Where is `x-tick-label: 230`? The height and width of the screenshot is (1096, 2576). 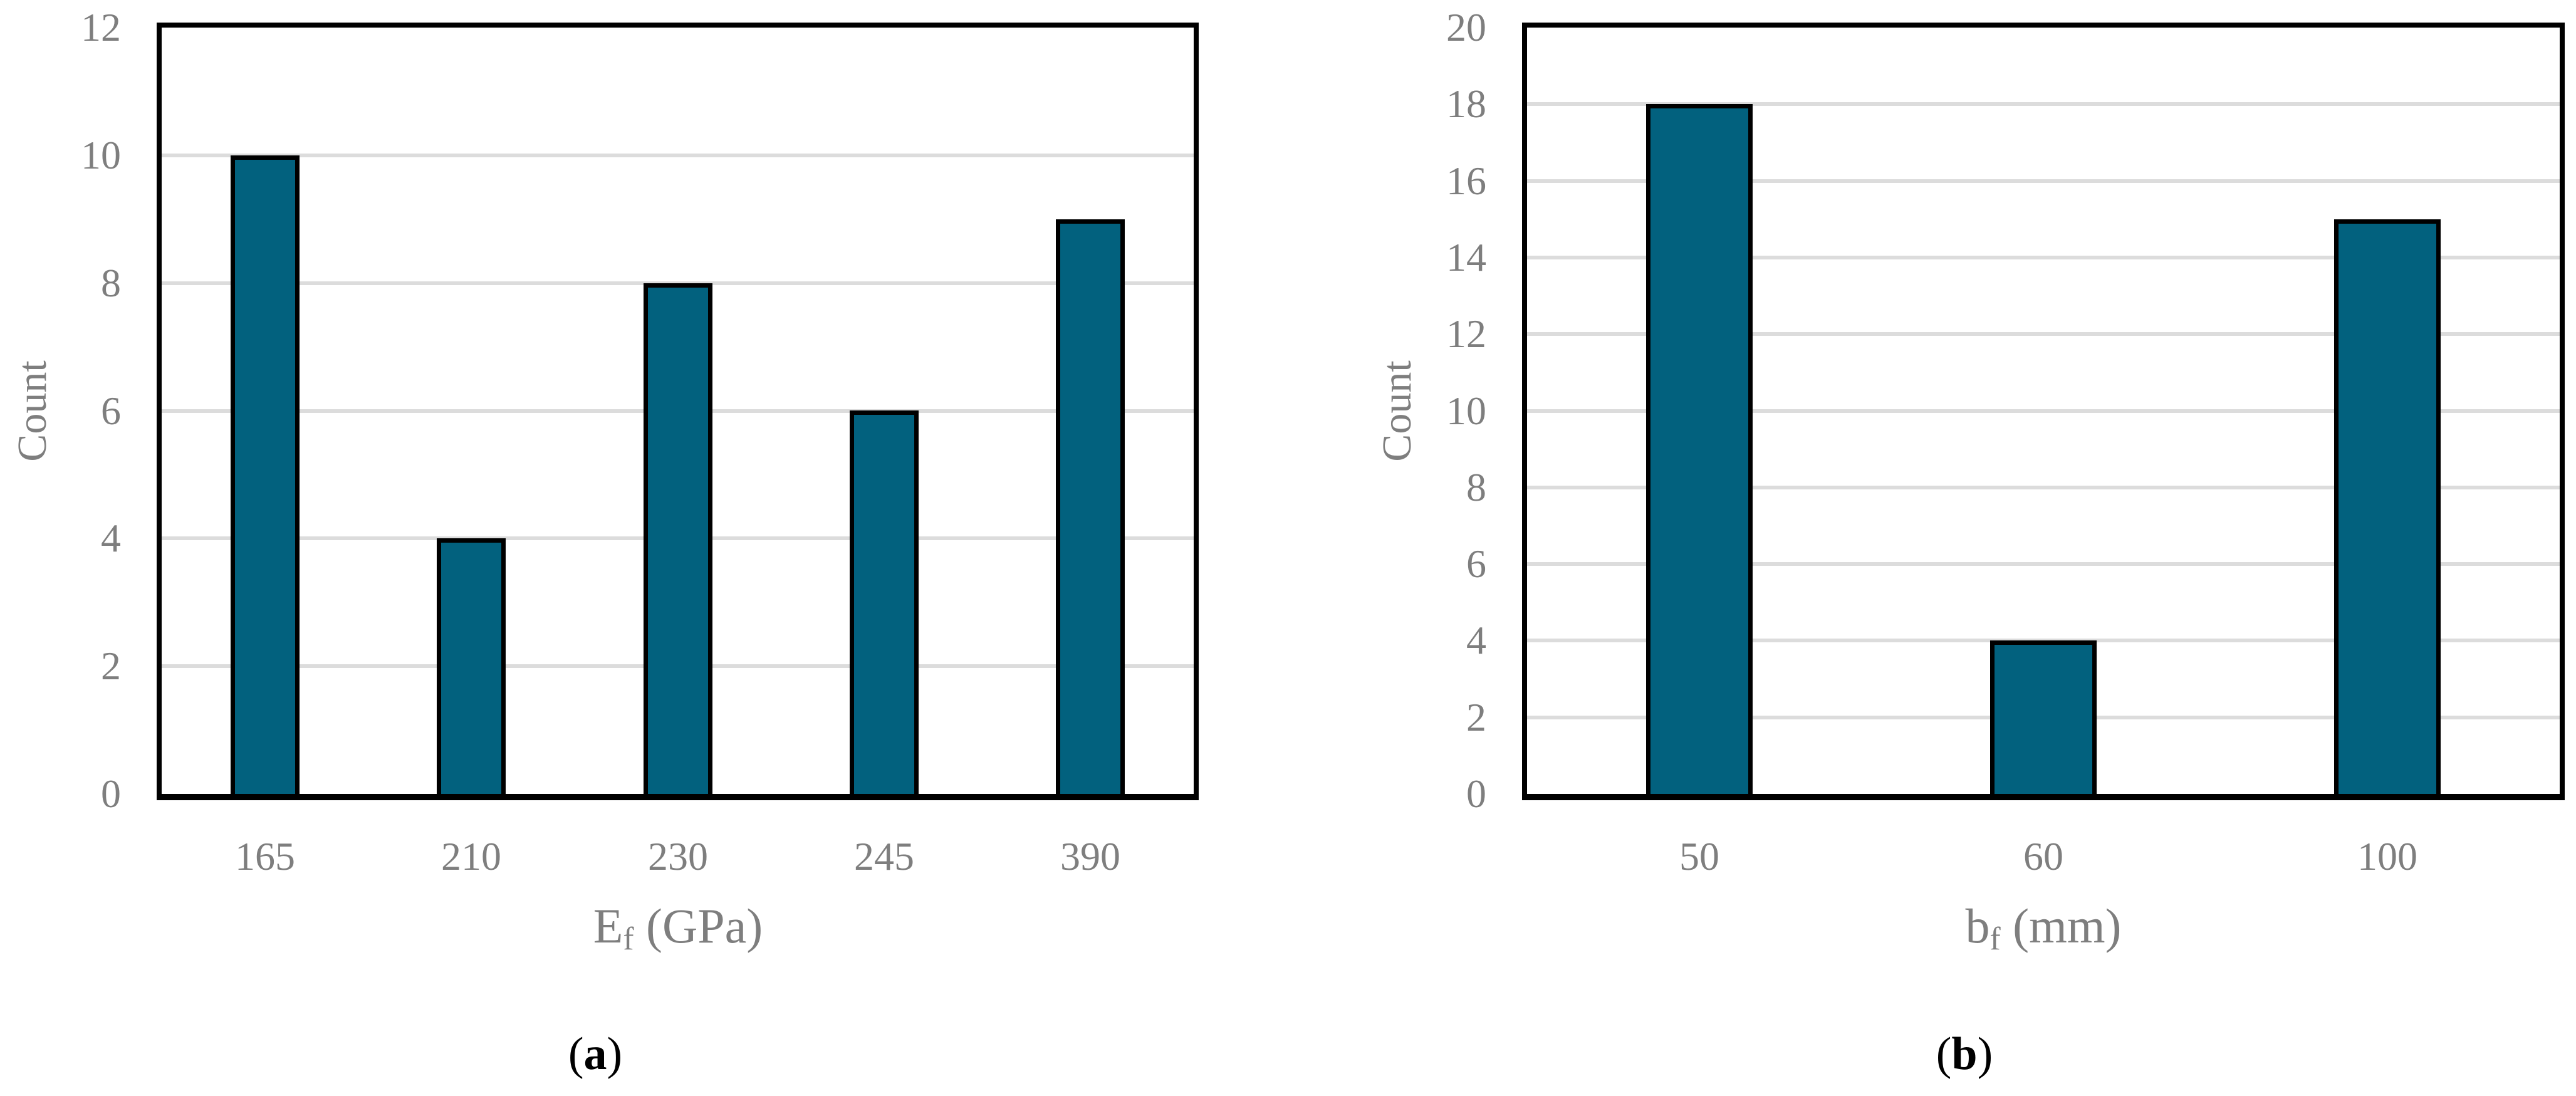
x-tick-label: 230 is located at coordinates (678, 857).